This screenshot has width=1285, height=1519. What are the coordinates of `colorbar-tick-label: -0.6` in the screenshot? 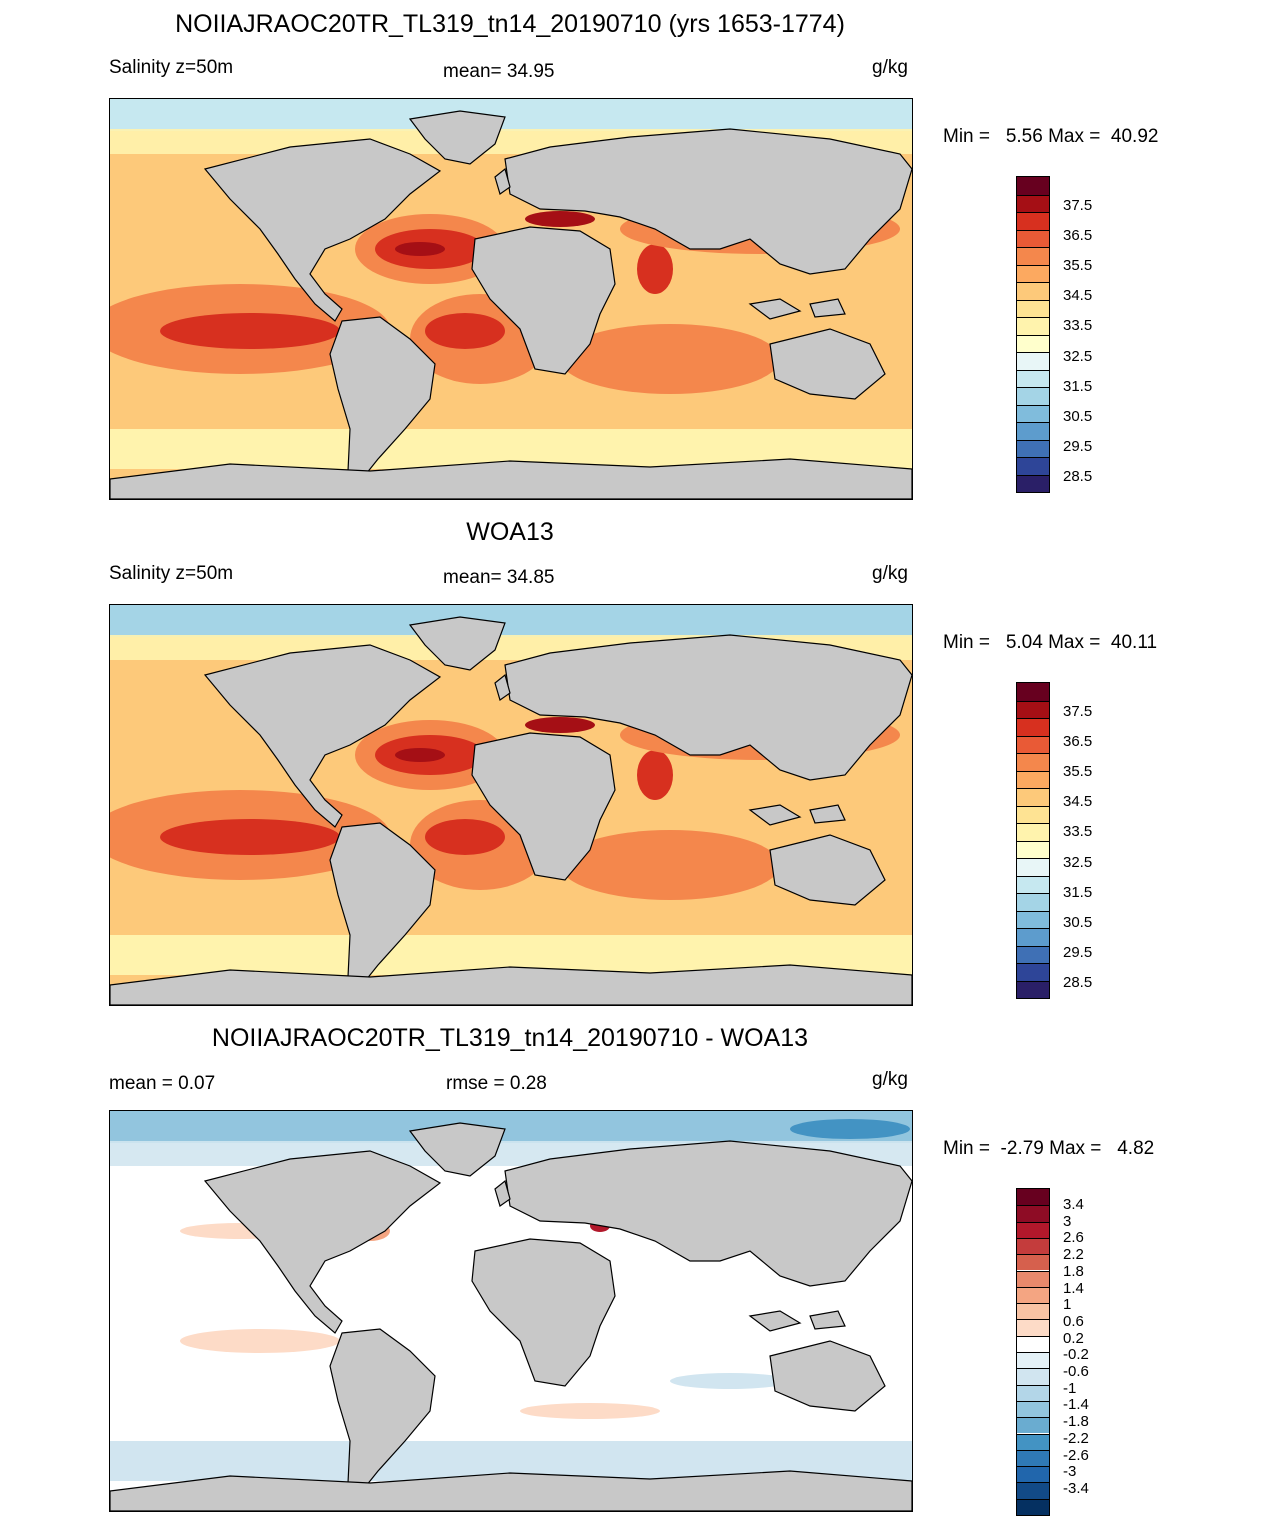 It's located at (1076, 1371).